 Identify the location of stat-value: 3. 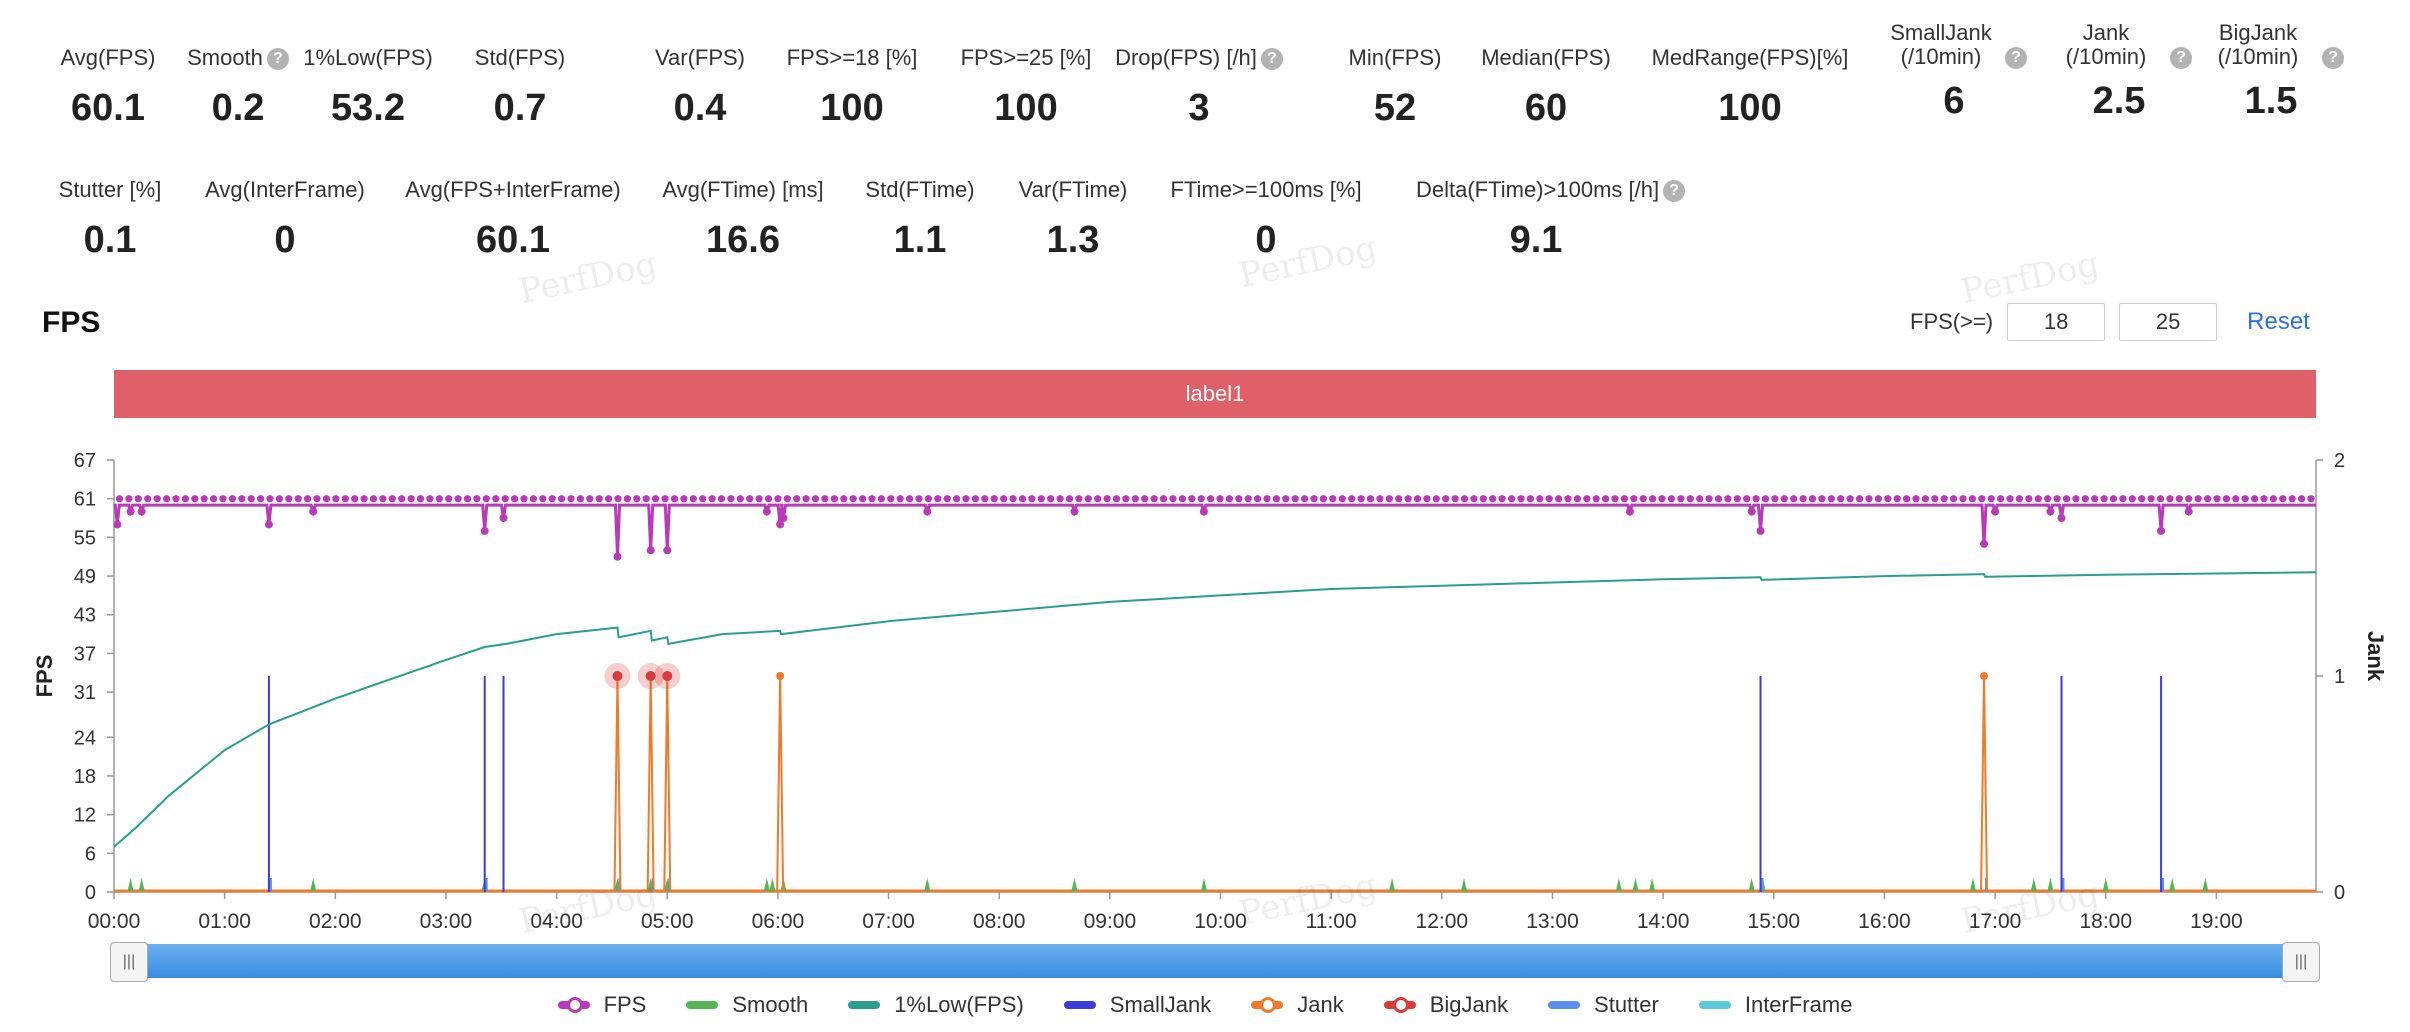
(1199, 108).